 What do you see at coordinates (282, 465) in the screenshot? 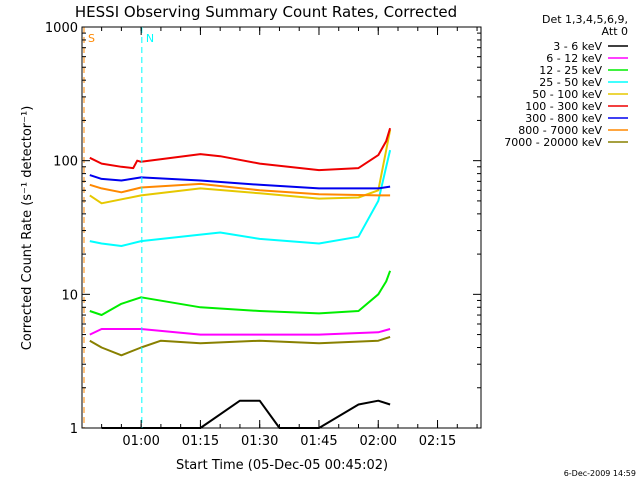
I see `x-axis-label: Start Time (05-Dec-05 00:45:02)` at bounding box center [282, 465].